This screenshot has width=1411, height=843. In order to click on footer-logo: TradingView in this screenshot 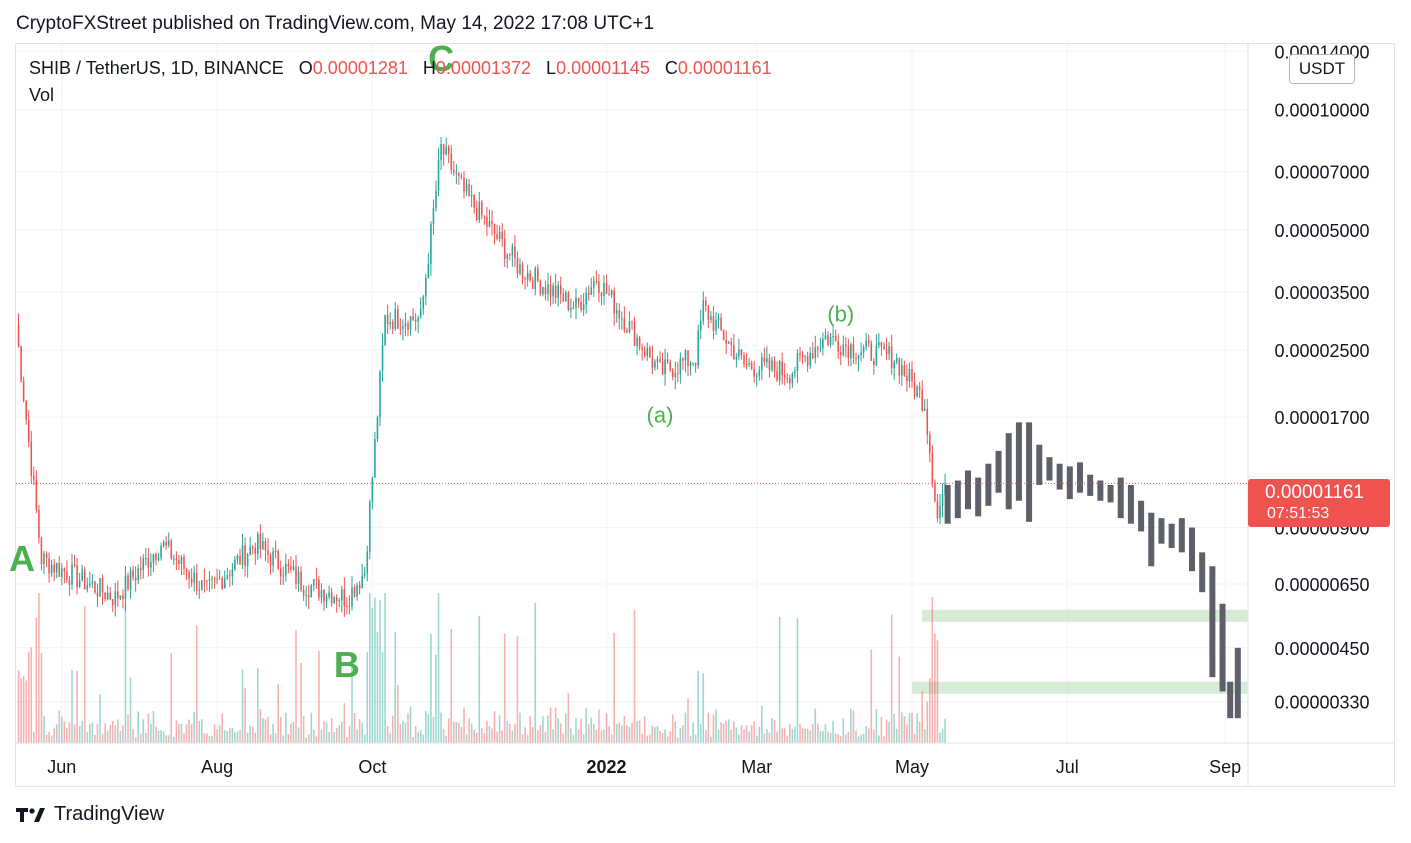, I will do `click(90, 814)`.